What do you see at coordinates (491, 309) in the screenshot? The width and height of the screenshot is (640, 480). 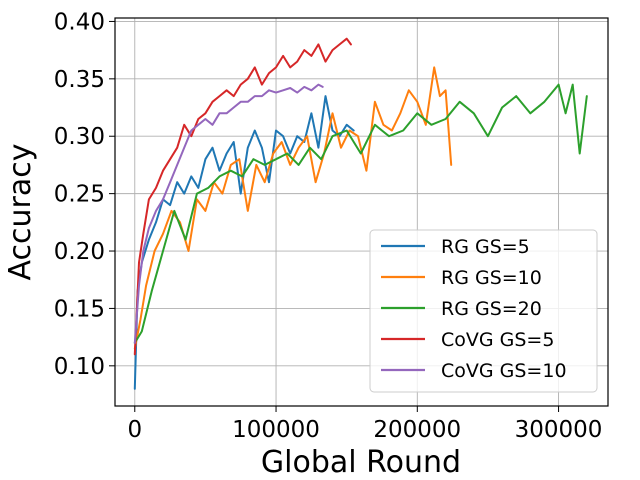 I see `legend-label-rg-gs-20: RG GS=20` at bounding box center [491, 309].